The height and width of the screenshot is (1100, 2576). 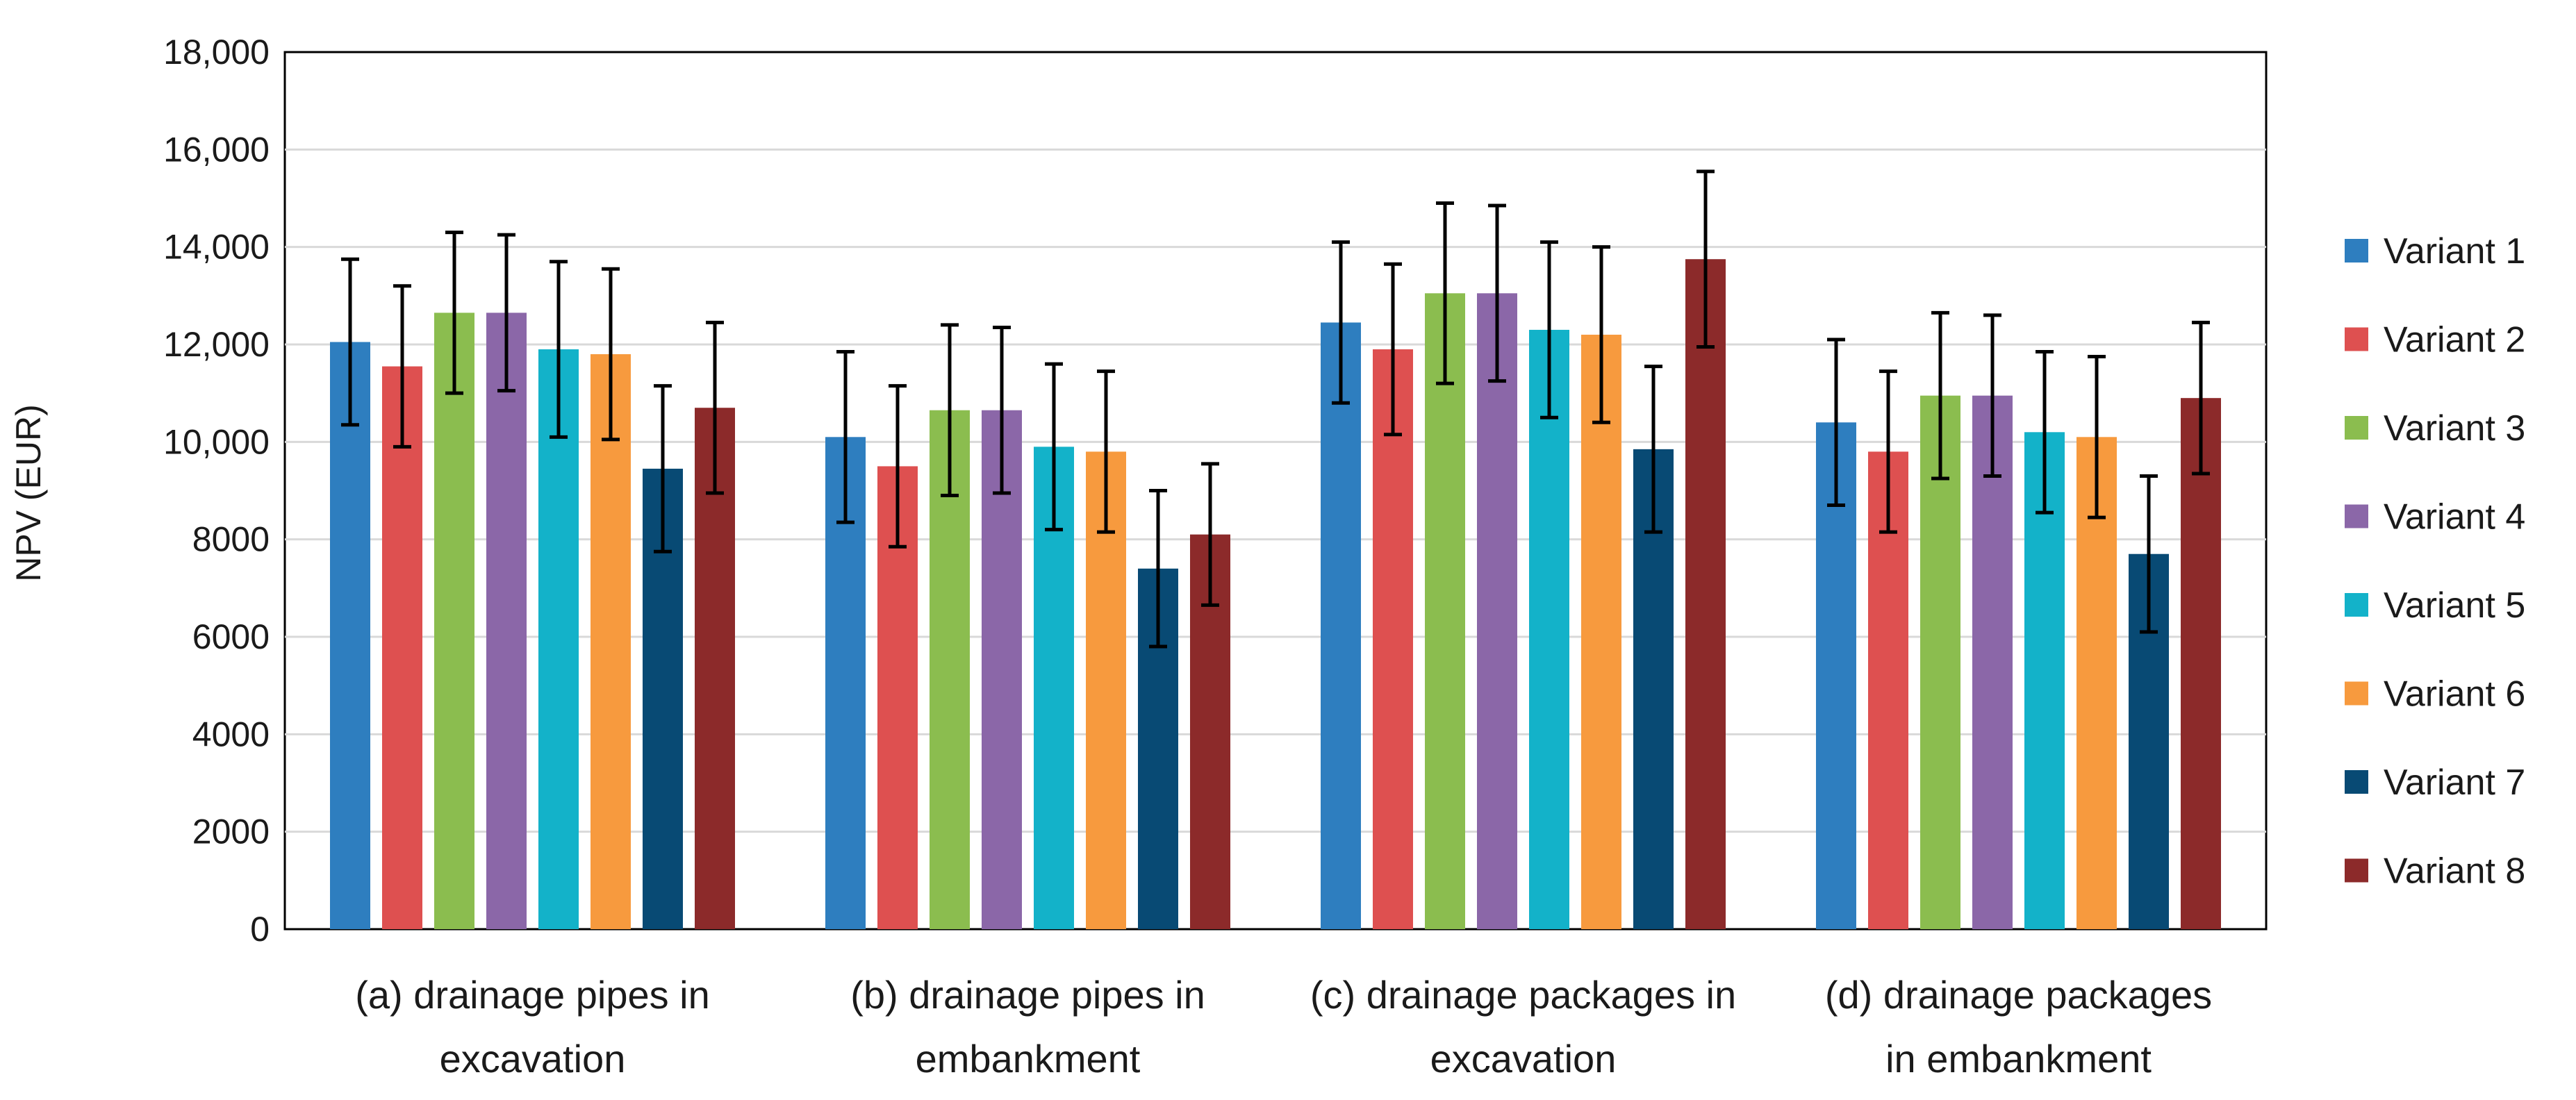 I want to click on y-tick-label: 14,000, so click(x=217, y=247).